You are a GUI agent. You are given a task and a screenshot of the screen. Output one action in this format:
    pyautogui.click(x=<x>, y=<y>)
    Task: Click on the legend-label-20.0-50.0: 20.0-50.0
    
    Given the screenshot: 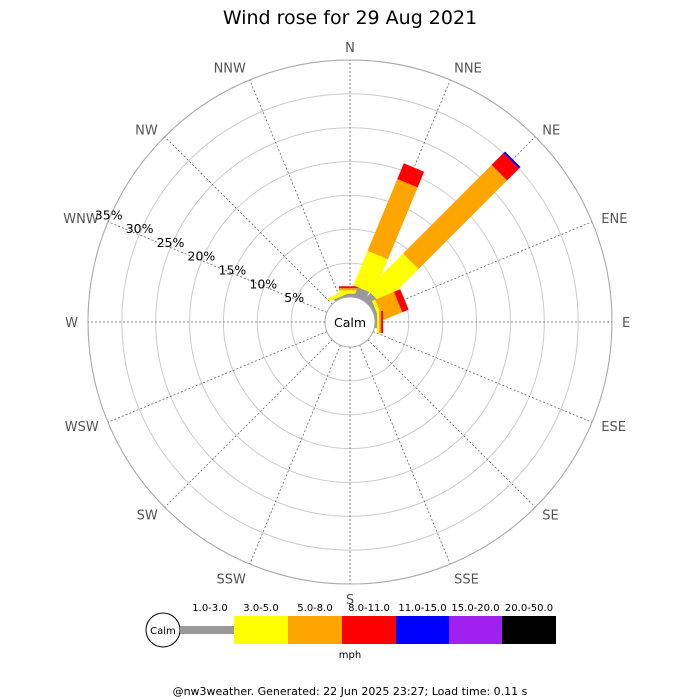 What is the action you would take?
    pyautogui.click(x=529, y=608)
    